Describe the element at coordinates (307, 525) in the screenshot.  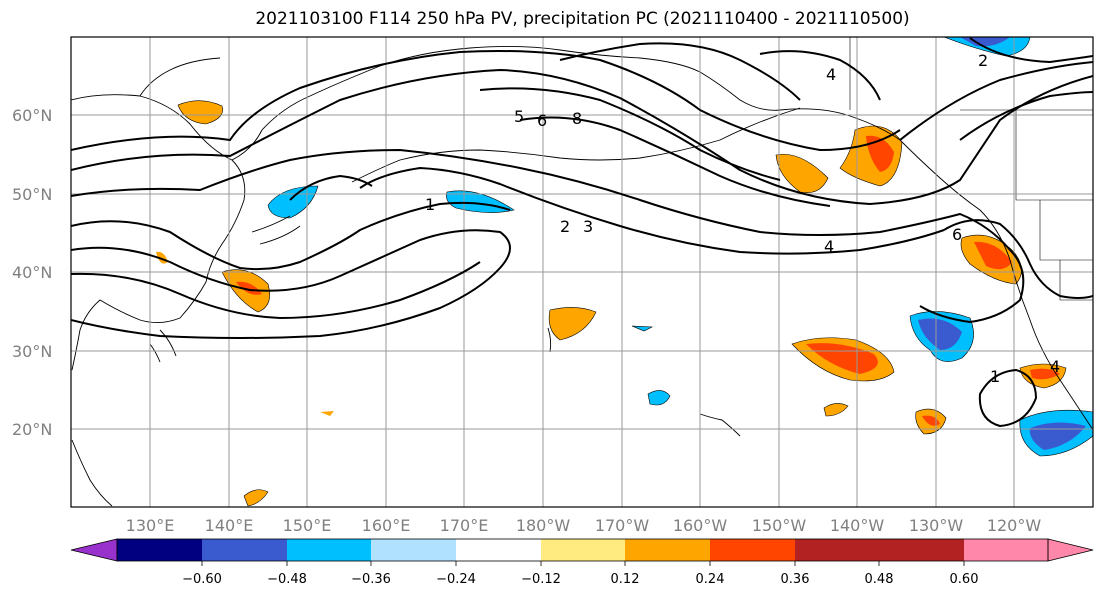
I see `lon-label: 150°E` at that location.